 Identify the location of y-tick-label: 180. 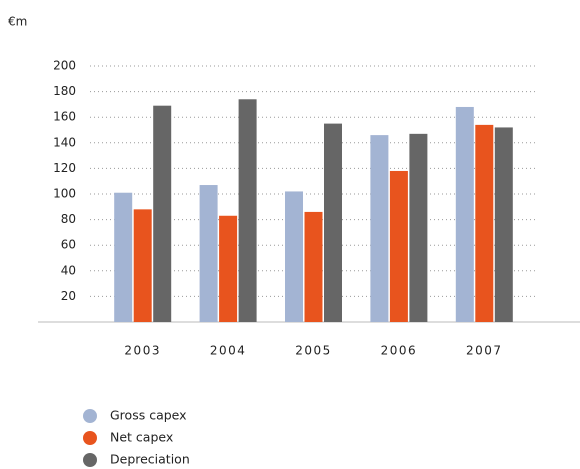
(64, 91).